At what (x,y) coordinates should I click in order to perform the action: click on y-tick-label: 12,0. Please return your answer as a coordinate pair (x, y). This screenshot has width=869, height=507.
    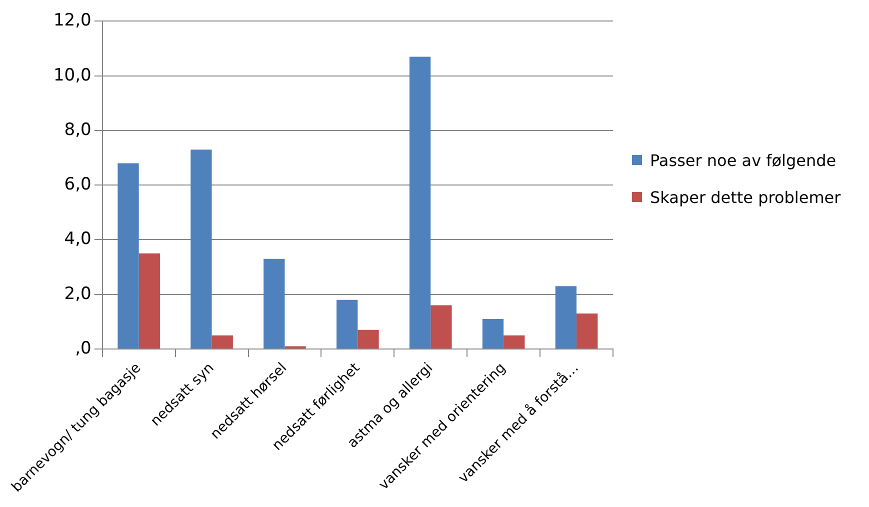
    Looking at the image, I should click on (72, 20).